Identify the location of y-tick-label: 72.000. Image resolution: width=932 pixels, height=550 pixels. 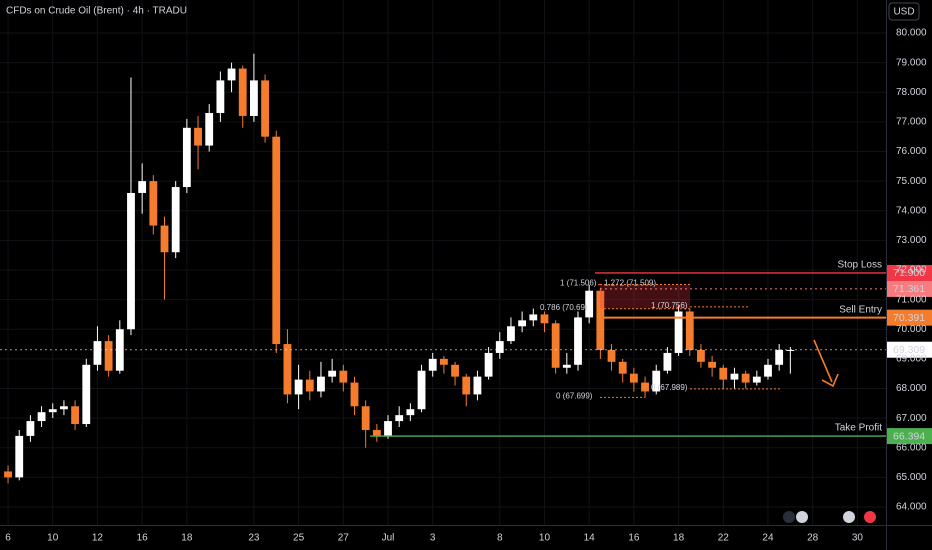
(911, 270).